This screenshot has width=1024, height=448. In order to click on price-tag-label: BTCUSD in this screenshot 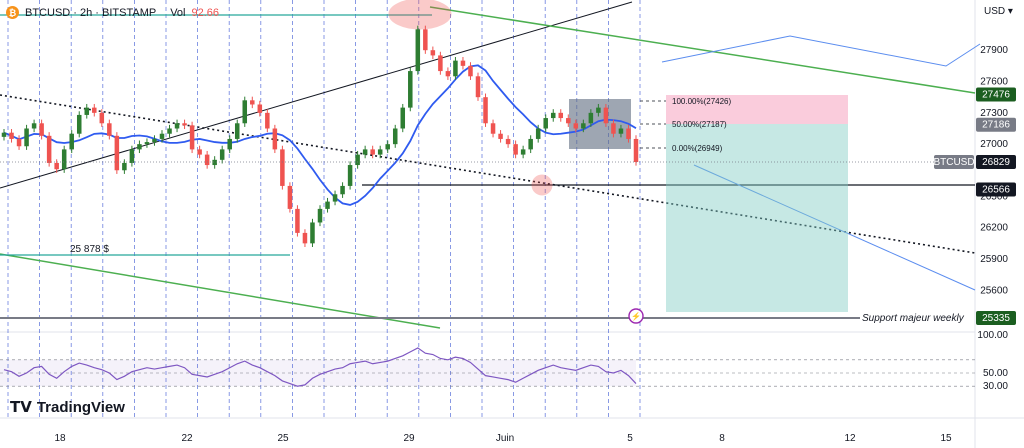, I will do `click(953, 162)`.